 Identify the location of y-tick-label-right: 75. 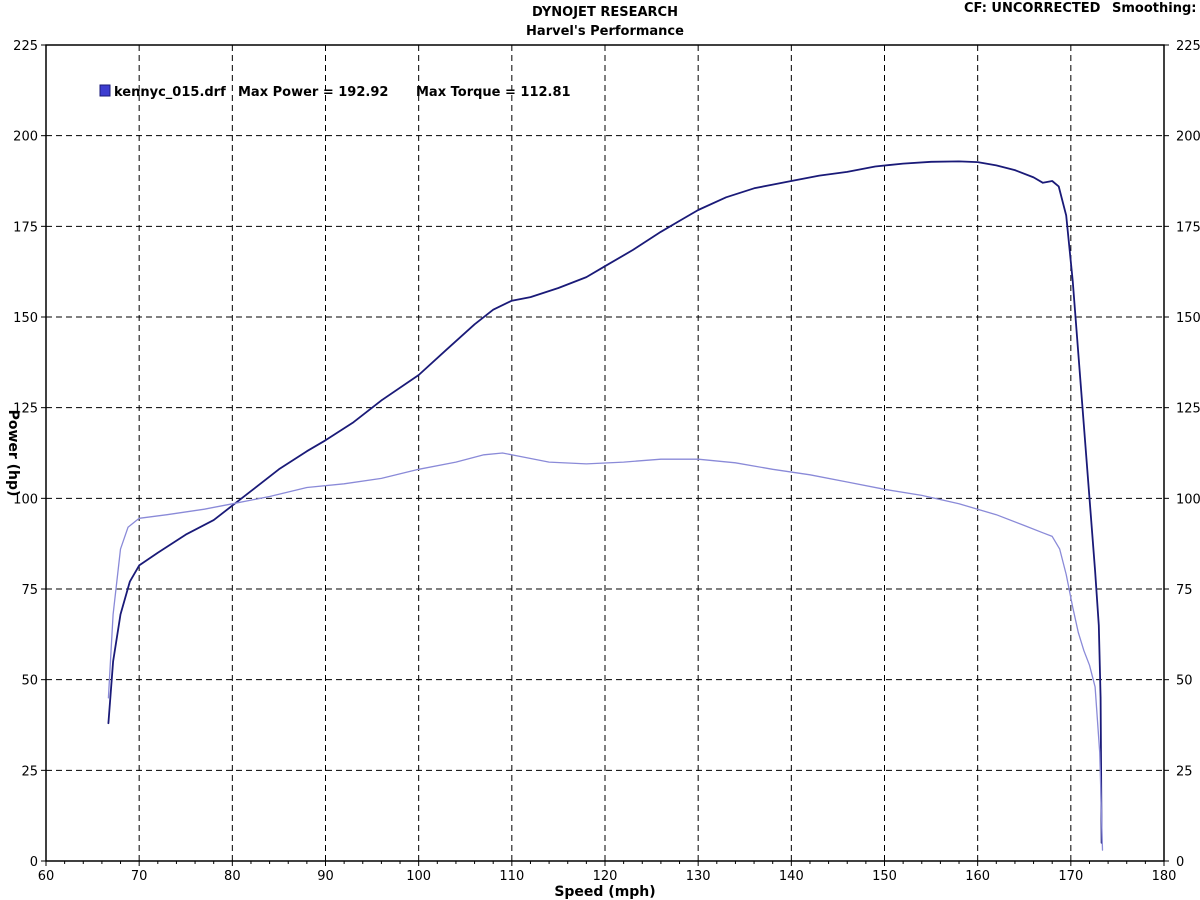
(1184, 590).